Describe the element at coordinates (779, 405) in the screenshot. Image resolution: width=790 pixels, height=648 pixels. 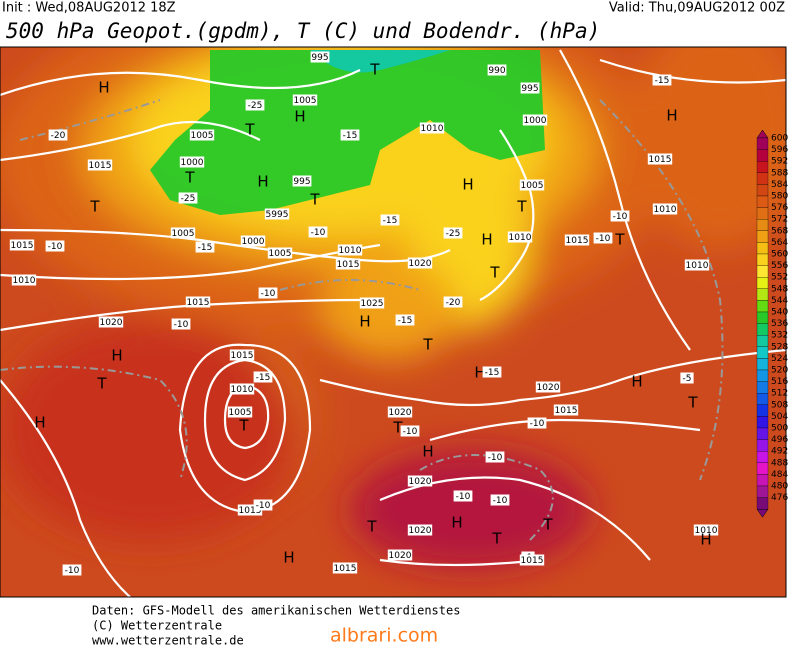
I see `colorbar-label: 508` at that location.